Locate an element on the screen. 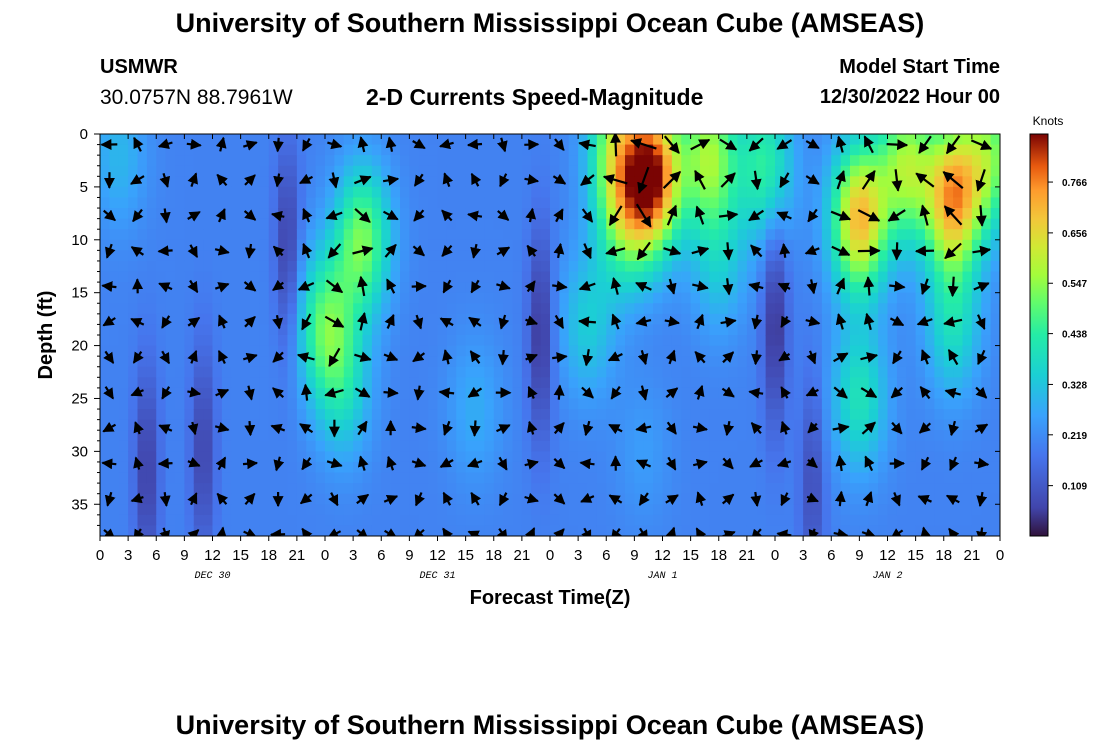 This screenshot has height=750, width=1100. date-labels: DEC 30 DEC 31 JAN 1 JAN 2 is located at coordinates (548, 576).